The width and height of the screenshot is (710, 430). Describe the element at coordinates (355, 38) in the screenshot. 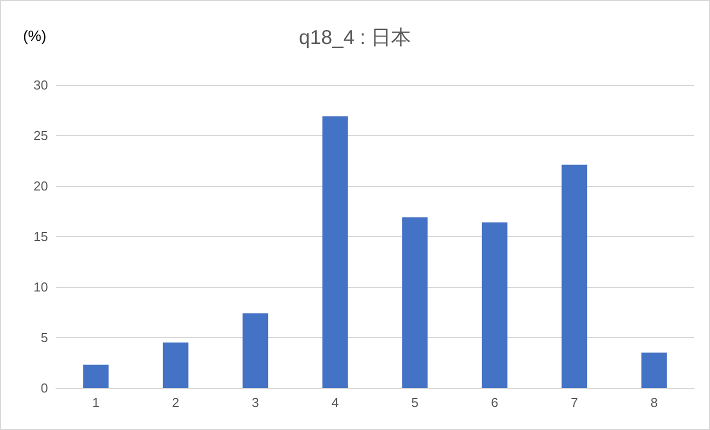

I see `chart-title: q18_4 : 日本` at that location.